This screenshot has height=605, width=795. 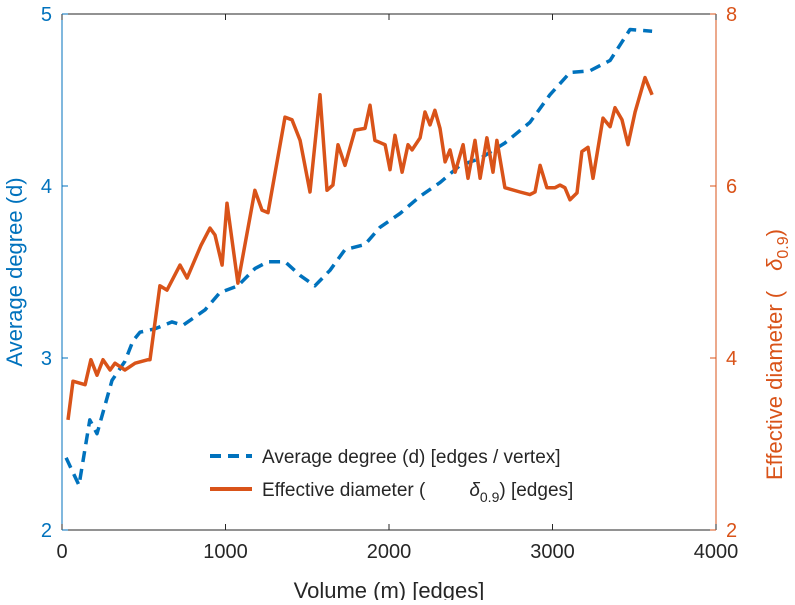 I want to click on y-axis-label-left: Average degree (d), so click(x=14, y=271).